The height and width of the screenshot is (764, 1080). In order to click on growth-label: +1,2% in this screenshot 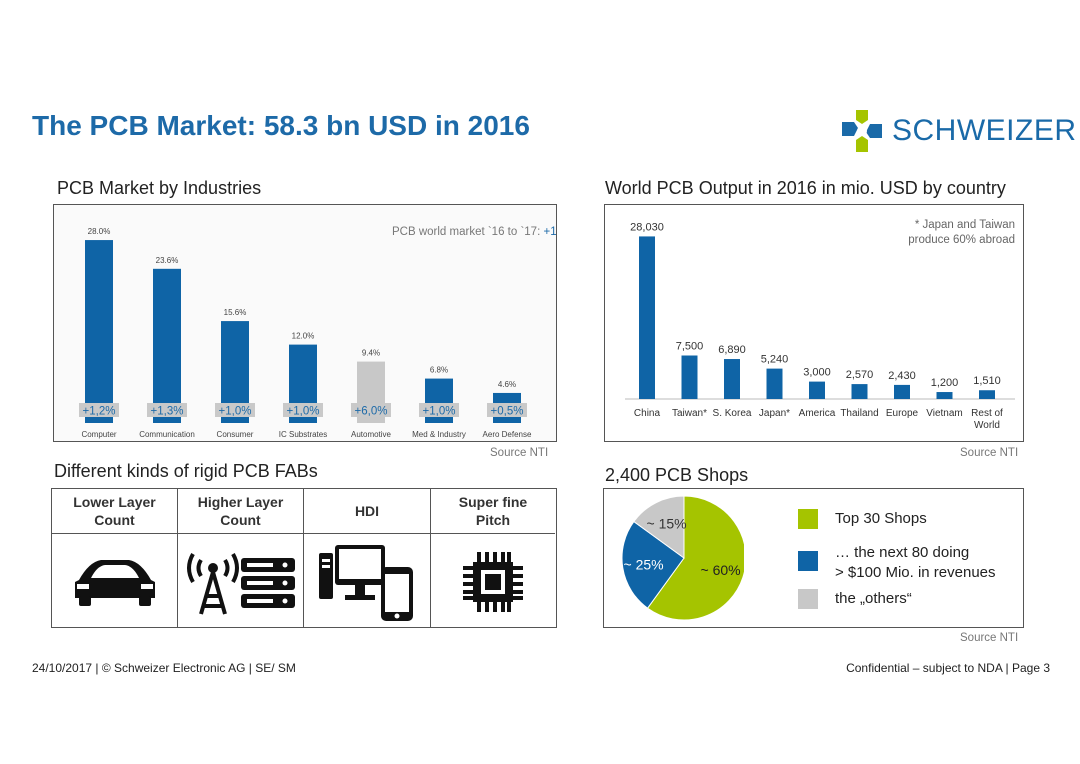, I will do `click(99, 412)`.